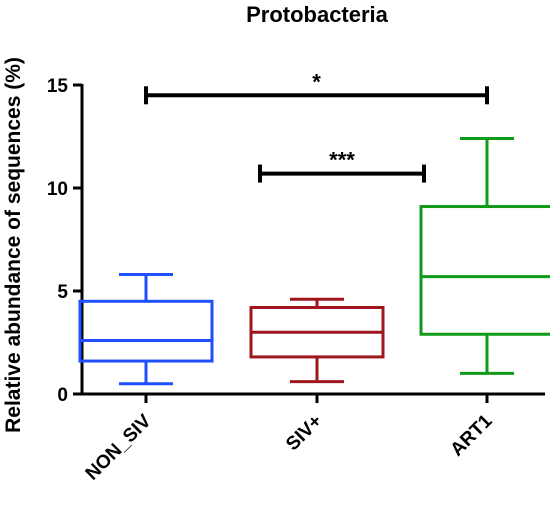  What do you see at coordinates (472, 435) in the screenshot?
I see `x-tick-label-2: ART1` at bounding box center [472, 435].